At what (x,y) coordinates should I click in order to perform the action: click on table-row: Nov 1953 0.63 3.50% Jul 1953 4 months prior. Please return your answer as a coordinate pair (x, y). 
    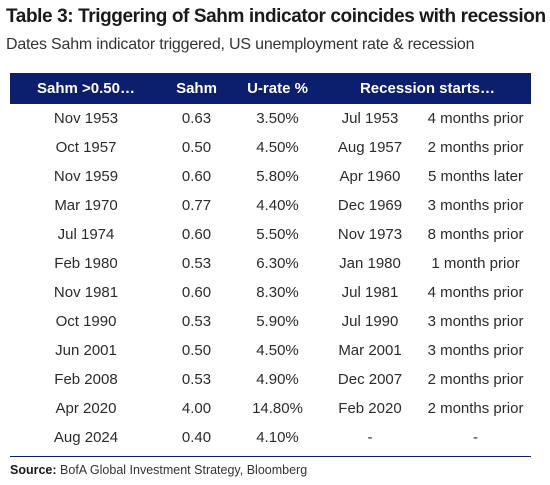
    Looking at the image, I should click on (270, 118).